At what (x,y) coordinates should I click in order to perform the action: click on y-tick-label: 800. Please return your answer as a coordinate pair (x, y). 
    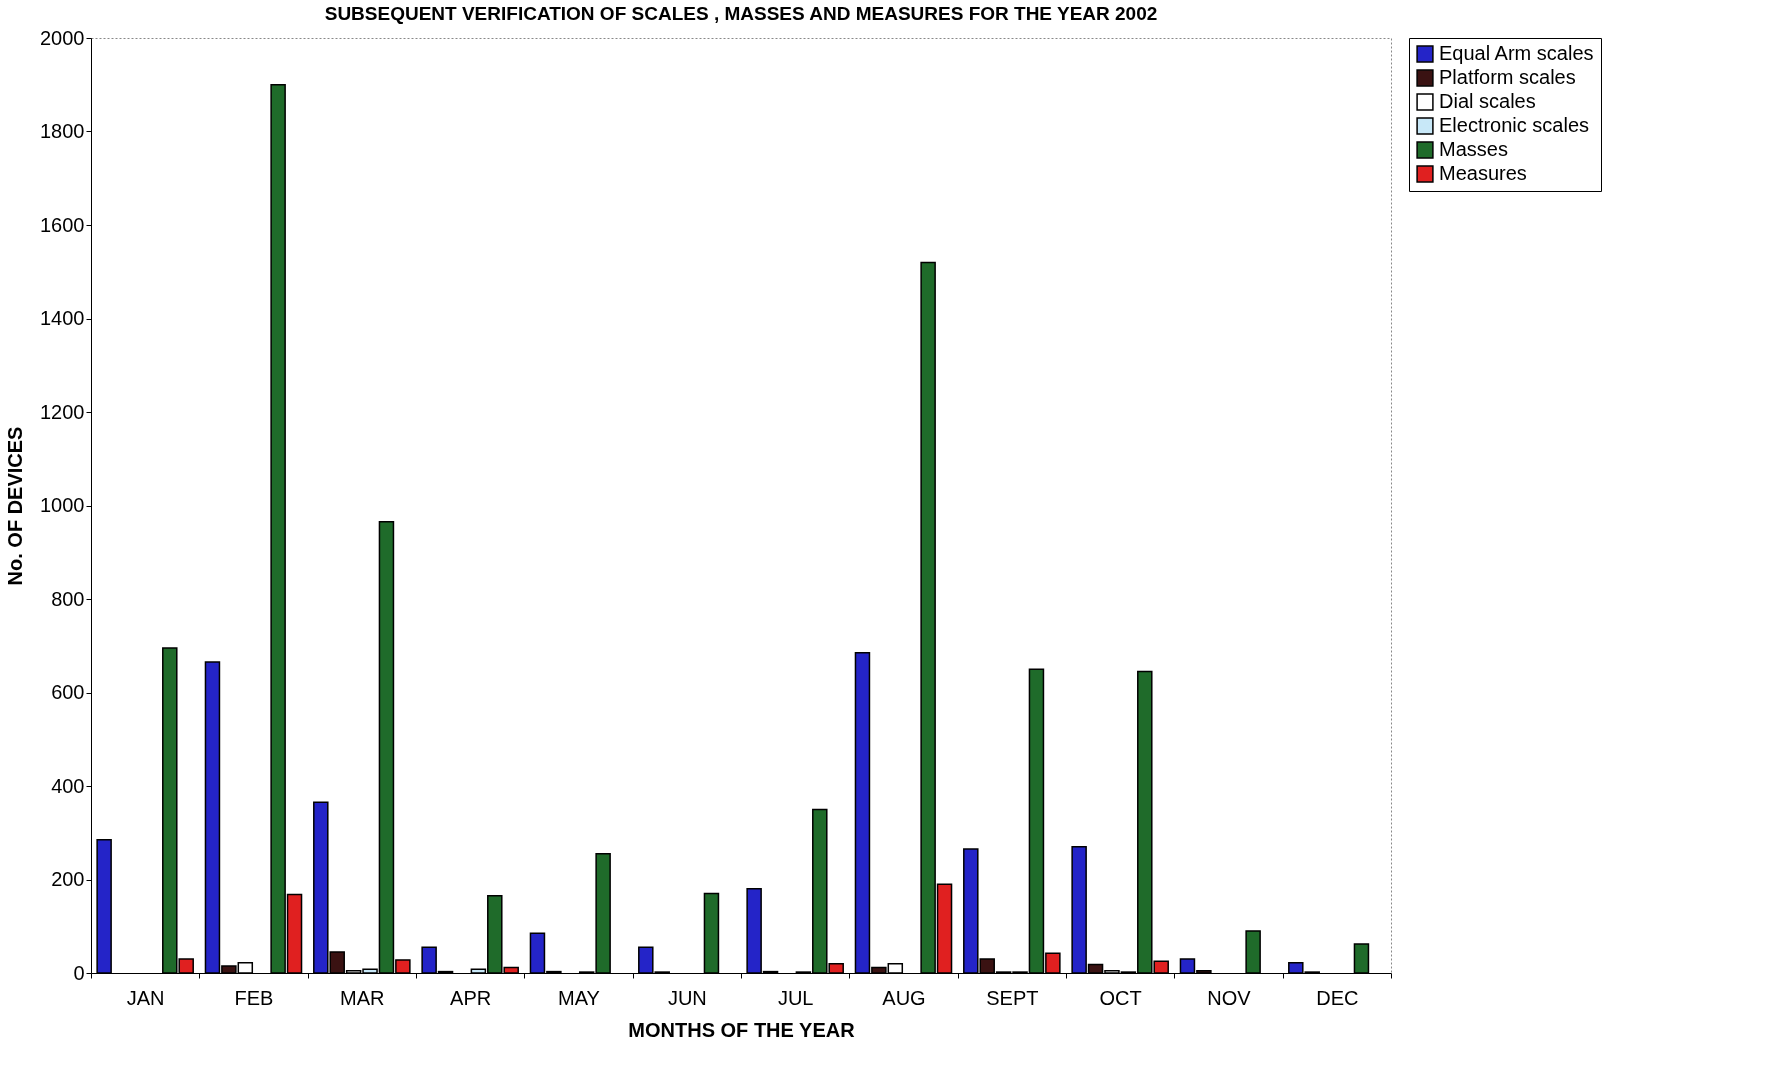
    Looking at the image, I should click on (68, 598).